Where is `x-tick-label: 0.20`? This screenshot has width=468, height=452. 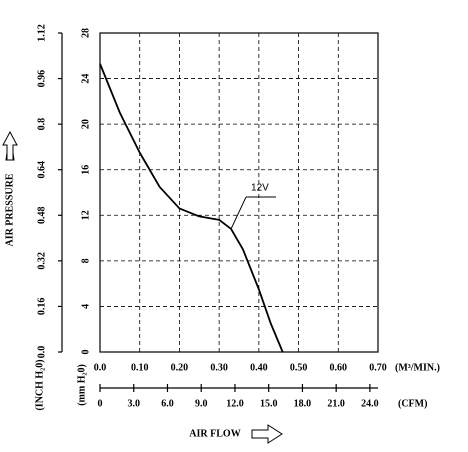
x-tick-label: 0.20 is located at coordinates (180, 367).